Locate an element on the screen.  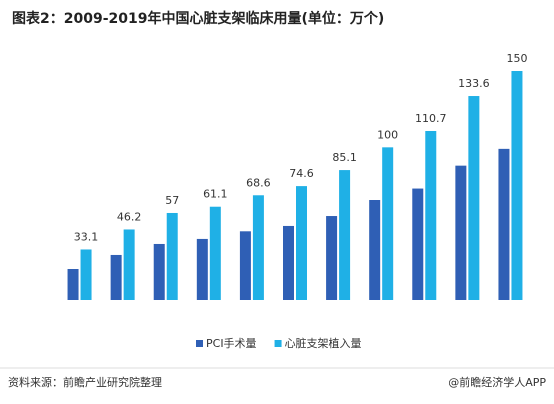
value-label: 33.1 is located at coordinates (86, 236).